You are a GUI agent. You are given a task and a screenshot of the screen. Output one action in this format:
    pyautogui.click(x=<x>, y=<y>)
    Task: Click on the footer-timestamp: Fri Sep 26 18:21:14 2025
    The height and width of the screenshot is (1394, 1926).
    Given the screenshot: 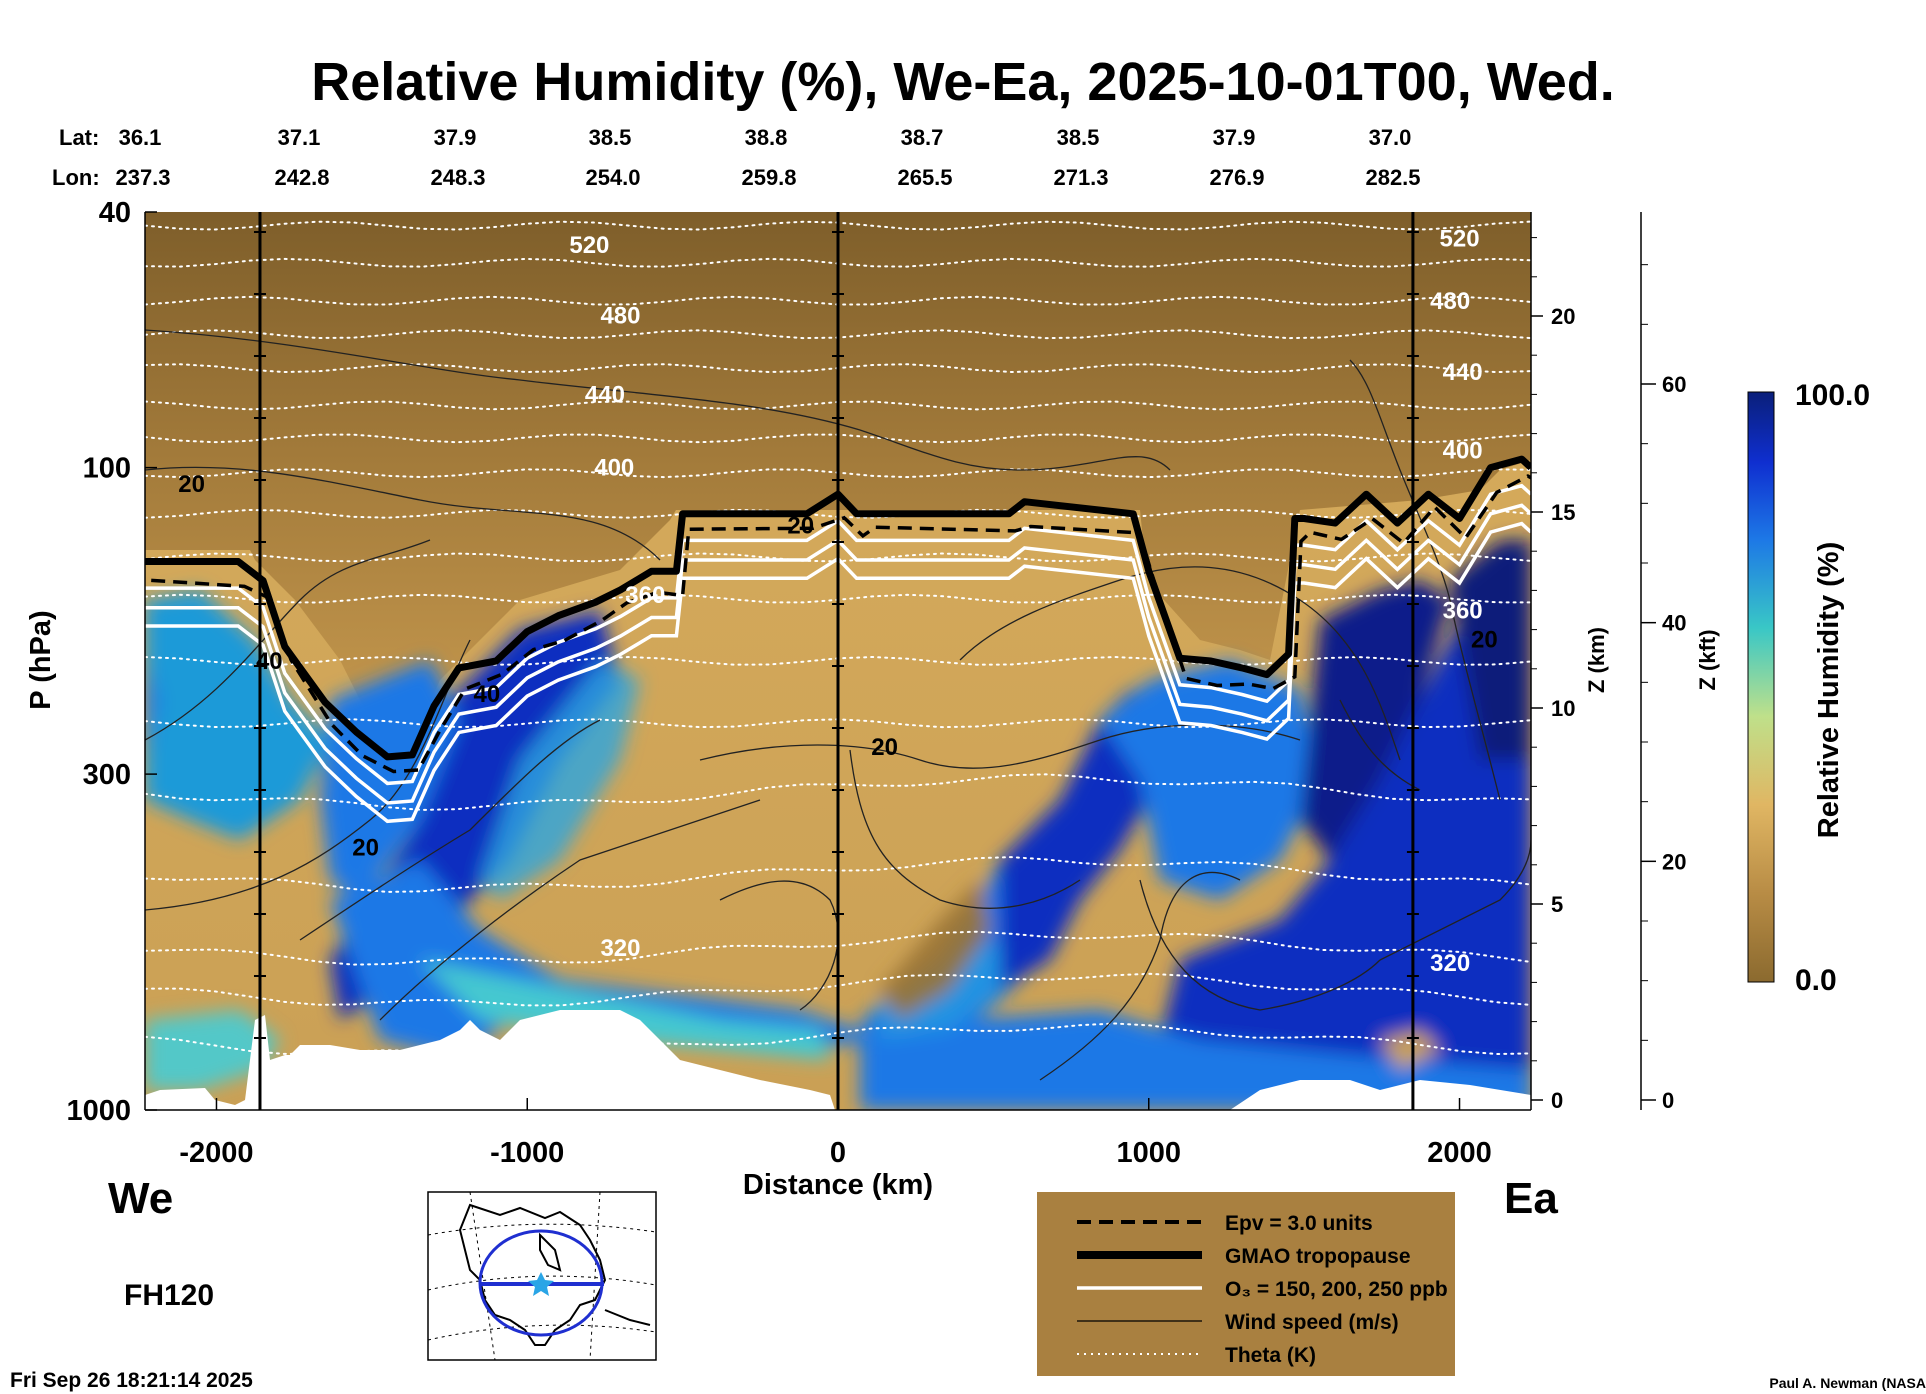 What is the action you would take?
    pyautogui.click(x=131, y=1380)
    